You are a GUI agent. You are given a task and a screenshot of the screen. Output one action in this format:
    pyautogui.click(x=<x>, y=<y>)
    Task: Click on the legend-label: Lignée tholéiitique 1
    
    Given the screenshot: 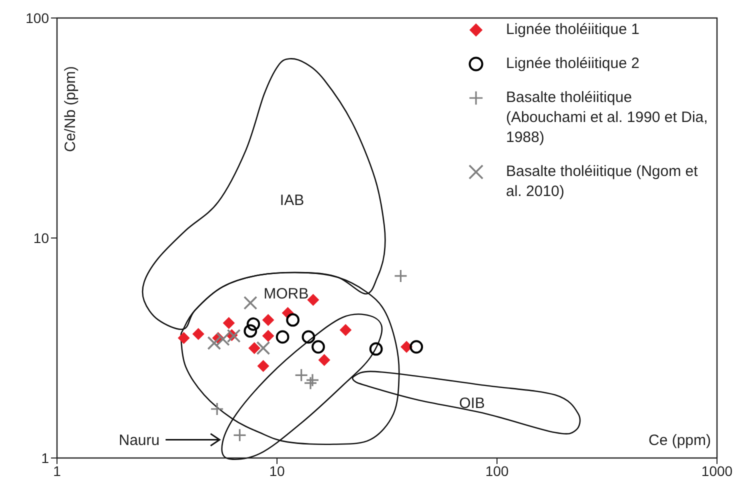 What is the action you would take?
    pyautogui.click(x=573, y=30)
    